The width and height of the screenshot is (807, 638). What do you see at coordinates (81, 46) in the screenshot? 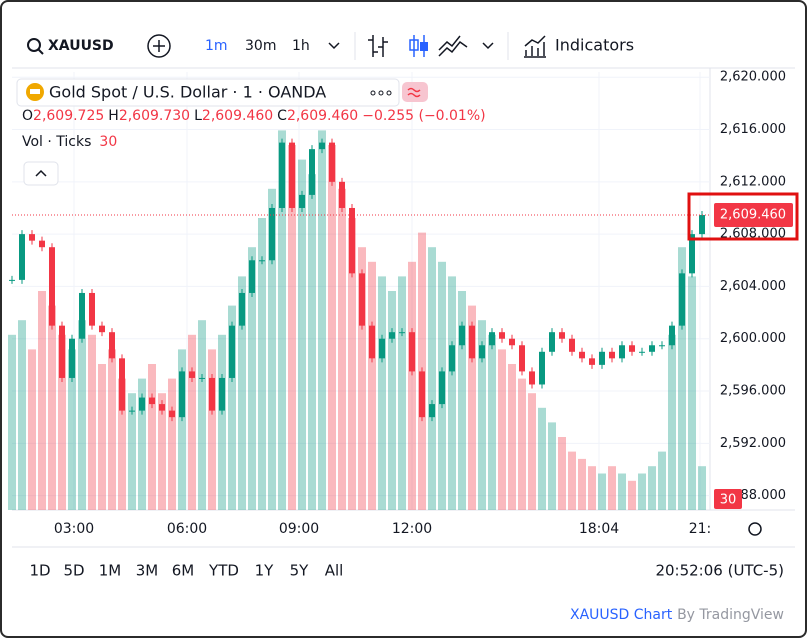
I see `symbol: XAUUSD` at bounding box center [81, 46].